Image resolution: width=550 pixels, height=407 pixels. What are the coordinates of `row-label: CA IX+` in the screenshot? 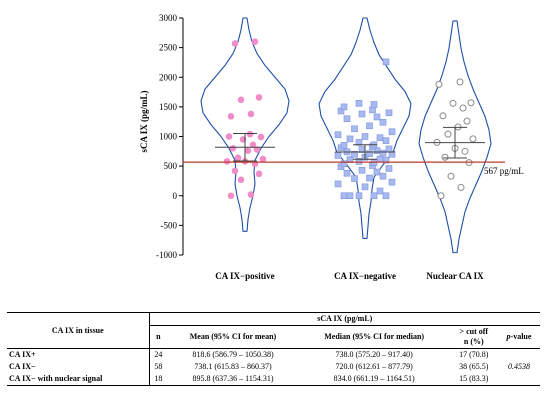 It's located at (78, 354).